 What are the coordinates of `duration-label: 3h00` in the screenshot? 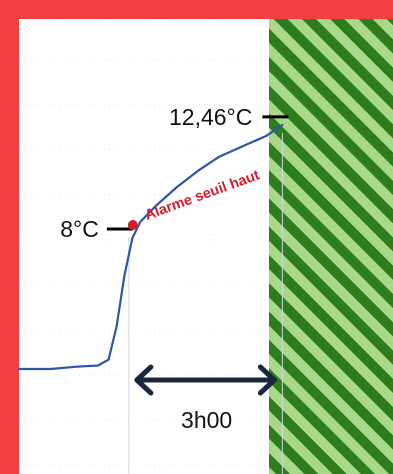 It's located at (206, 420).